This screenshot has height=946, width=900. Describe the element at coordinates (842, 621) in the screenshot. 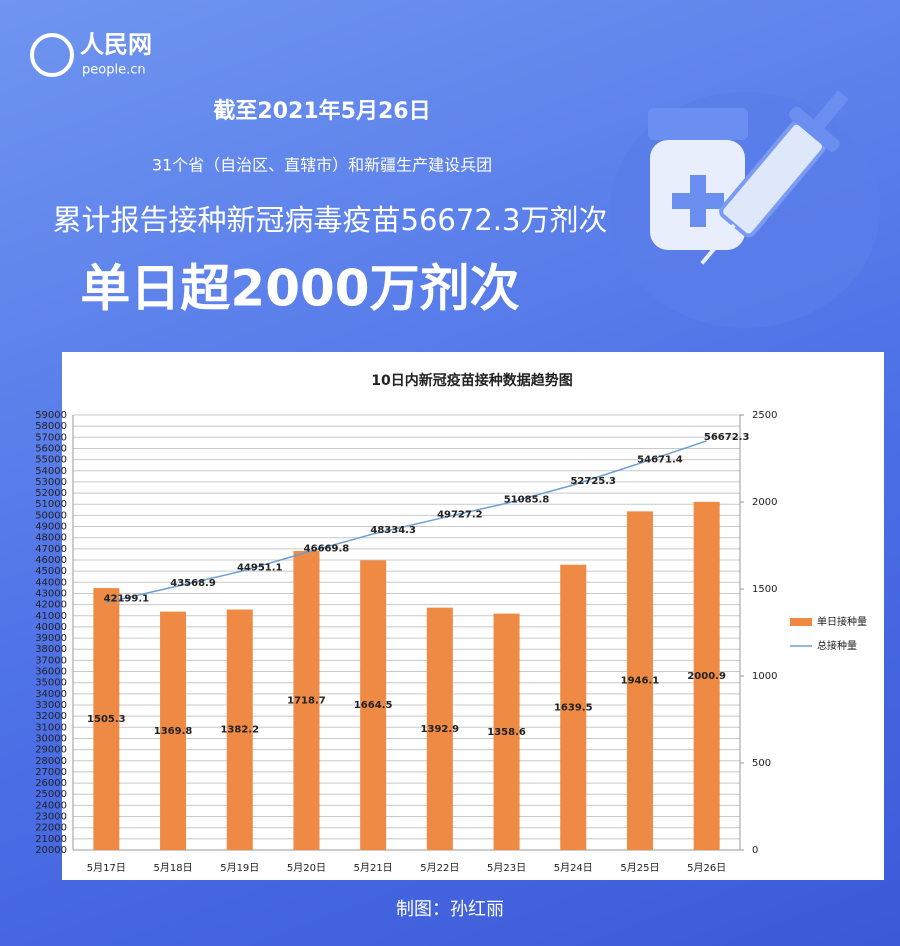

I see `legend-label: 单日接种量` at that location.